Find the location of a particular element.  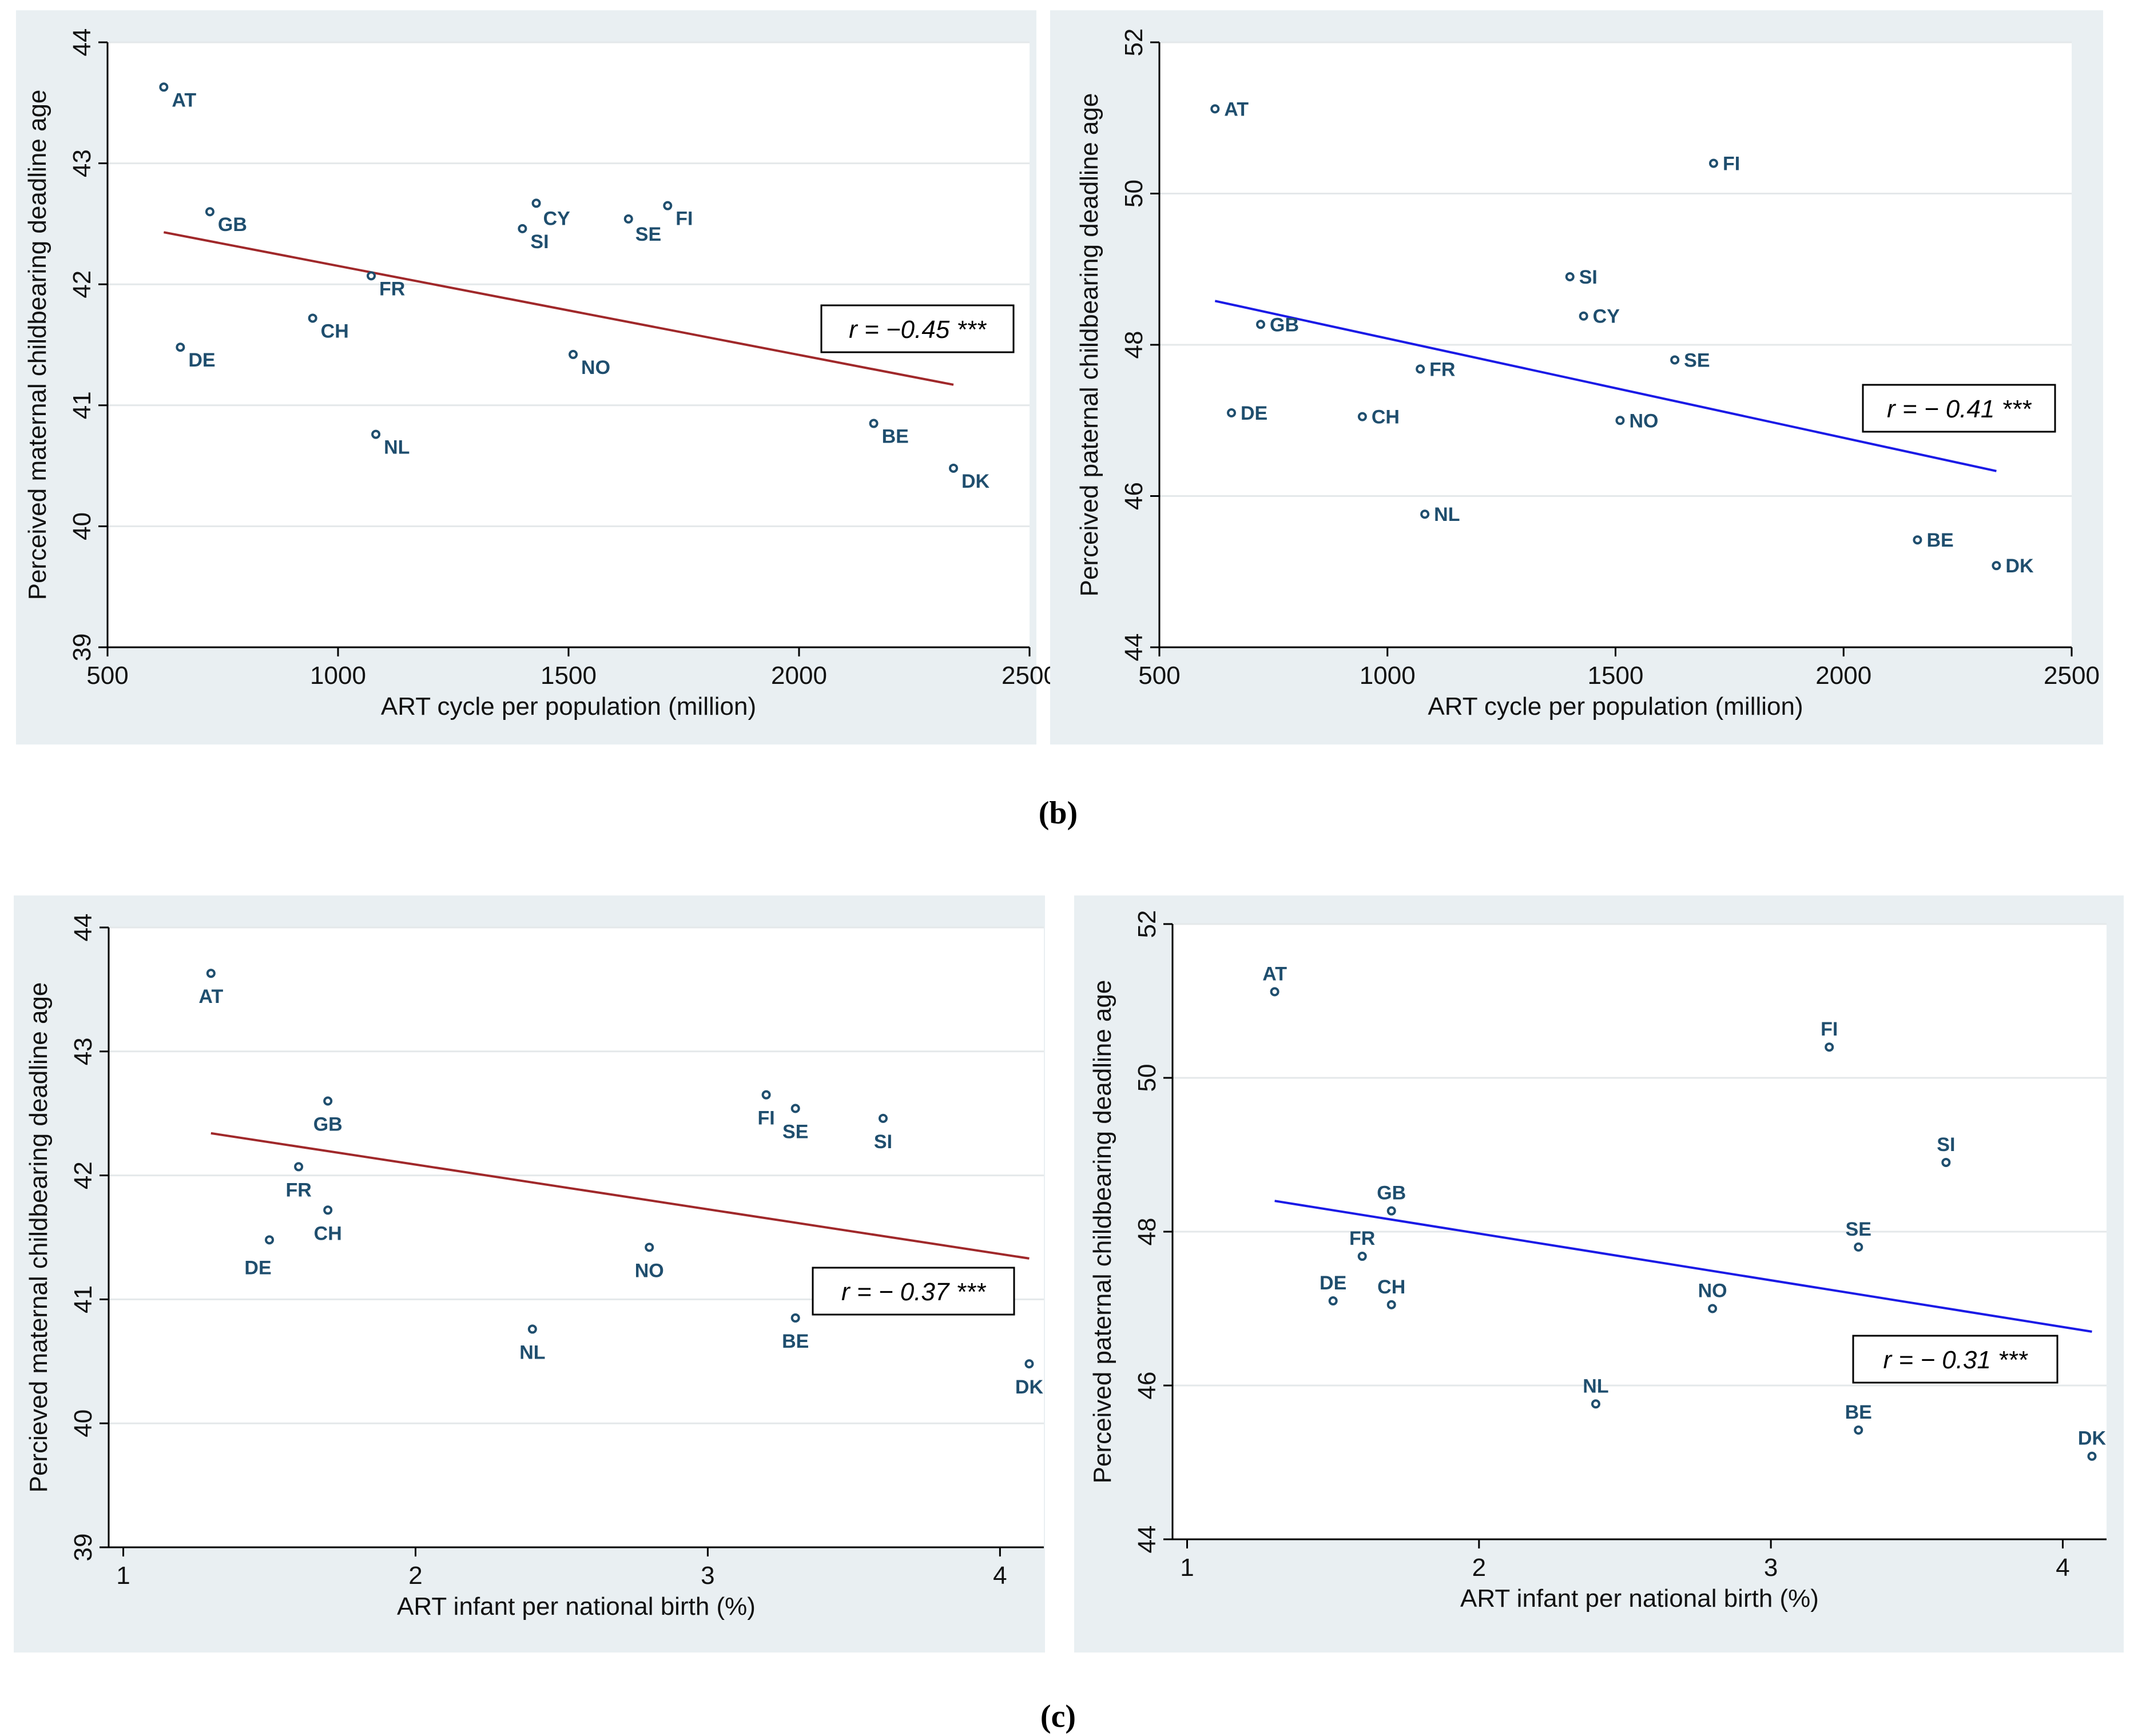

y-tick-label: 42 is located at coordinates (82, 284).